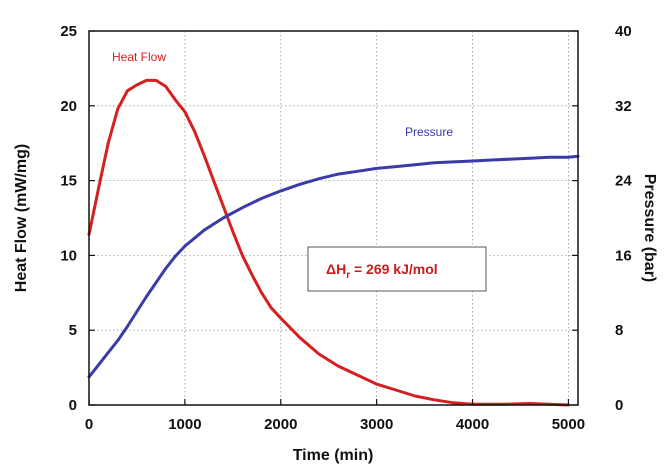  Describe the element at coordinates (649, 228) in the screenshot. I see `y2-axis-title: Pressure (bar)` at that location.